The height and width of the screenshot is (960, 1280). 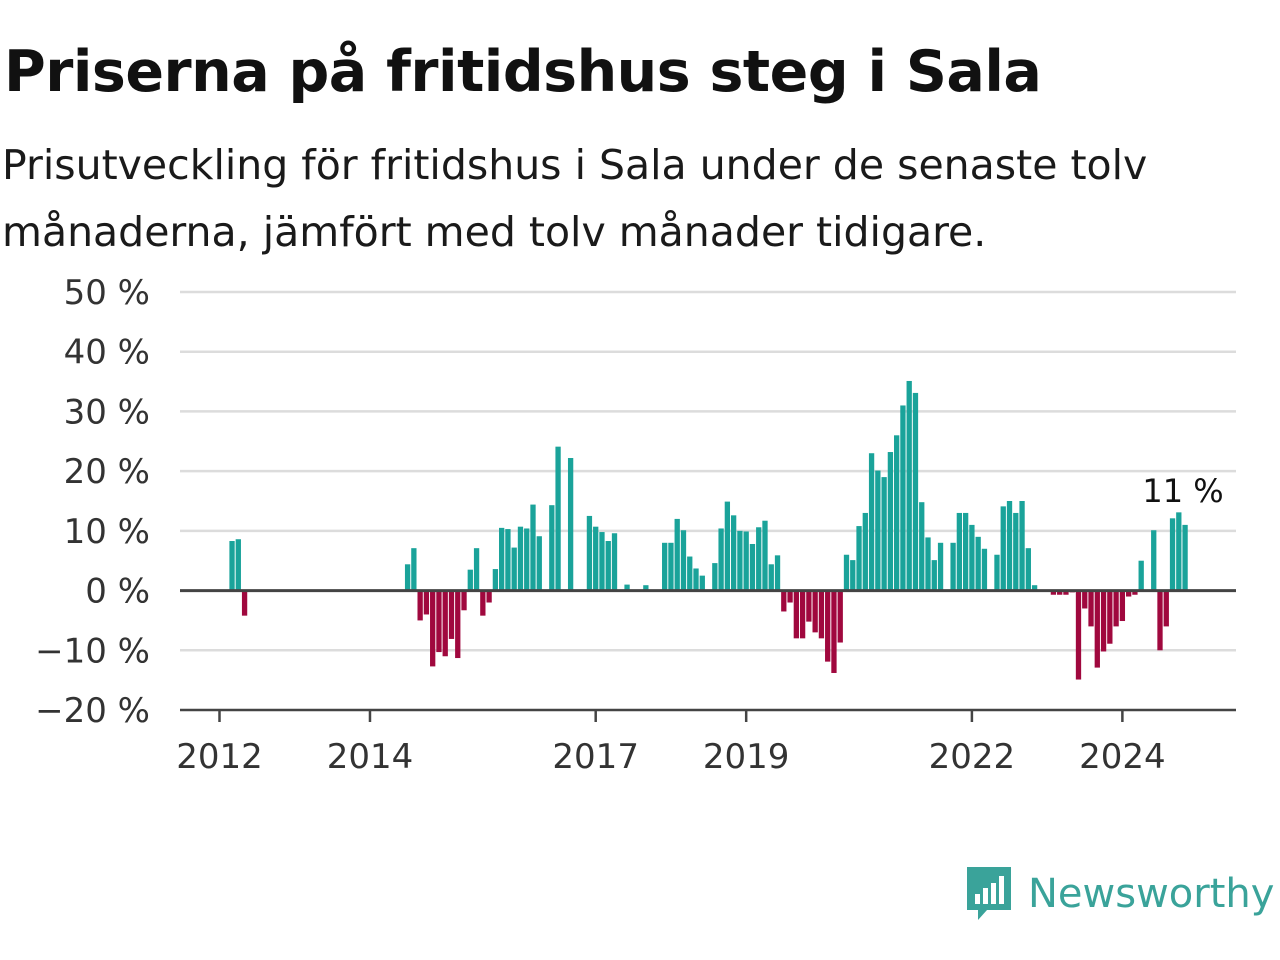 What do you see at coordinates (92, 651) in the screenshot?
I see `y-tick-label: −10 %` at bounding box center [92, 651].